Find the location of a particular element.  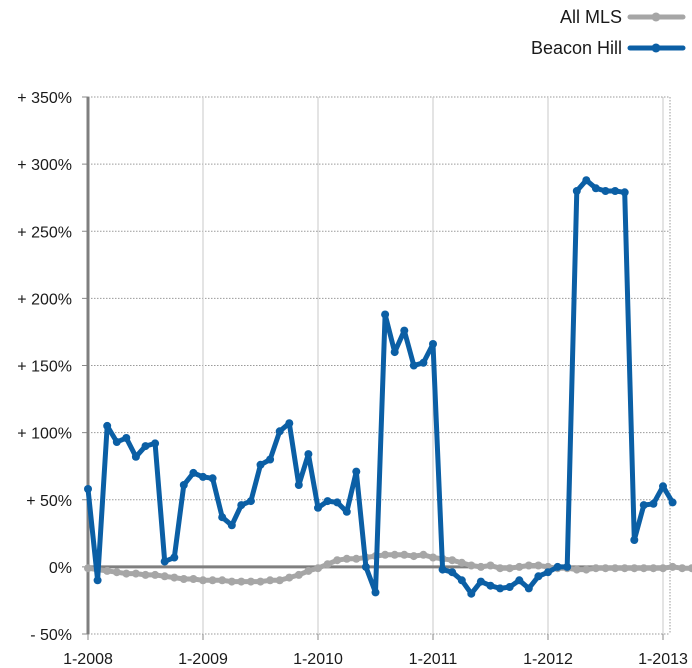

legend-label: All MLS is located at coordinates (591, 17).